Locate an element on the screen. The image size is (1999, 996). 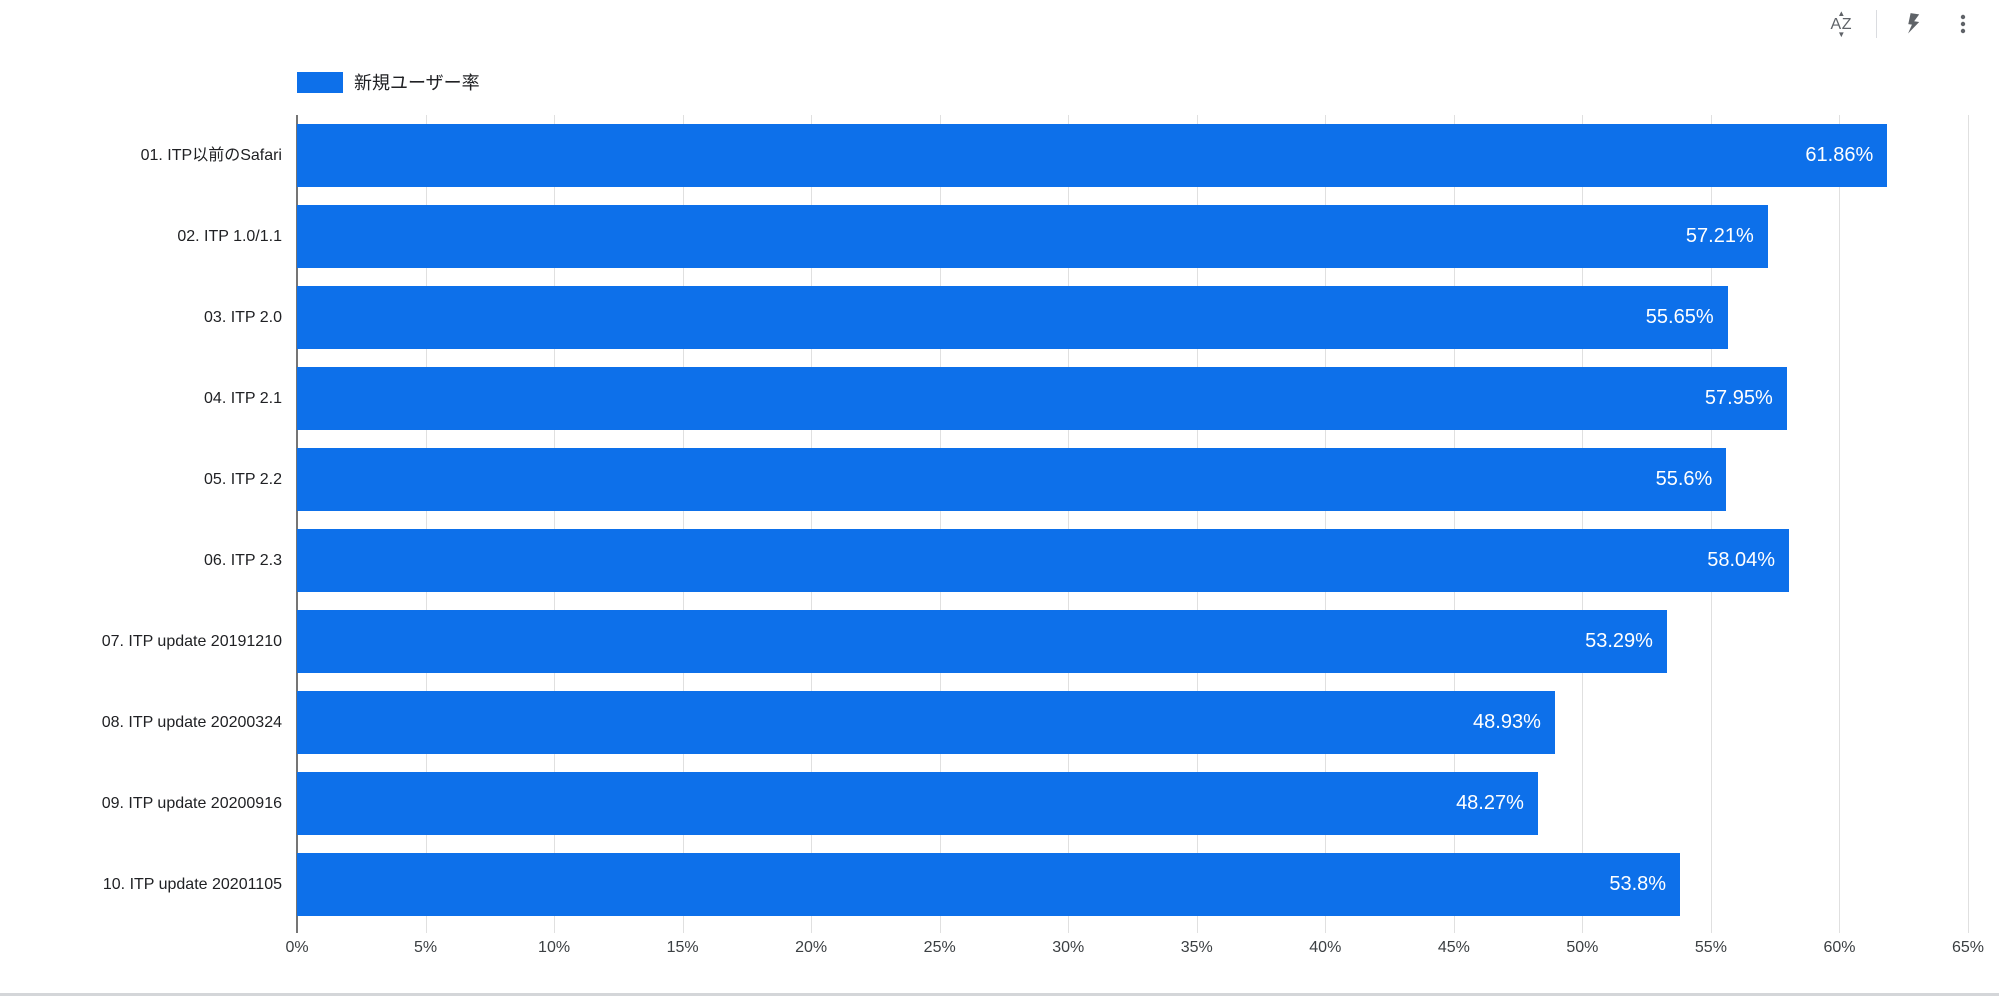
table-row: 05. ITP 2.2 55.6% is located at coordinates (1086, 479).